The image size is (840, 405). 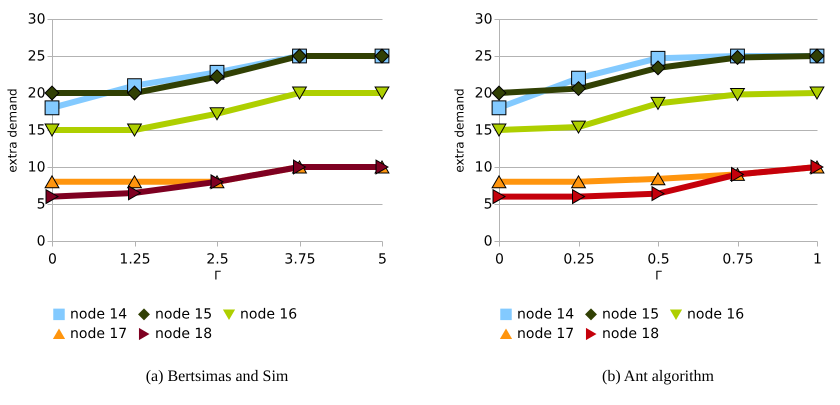 I want to click on text: (b) Ant algorithm, so click(x=658, y=376).